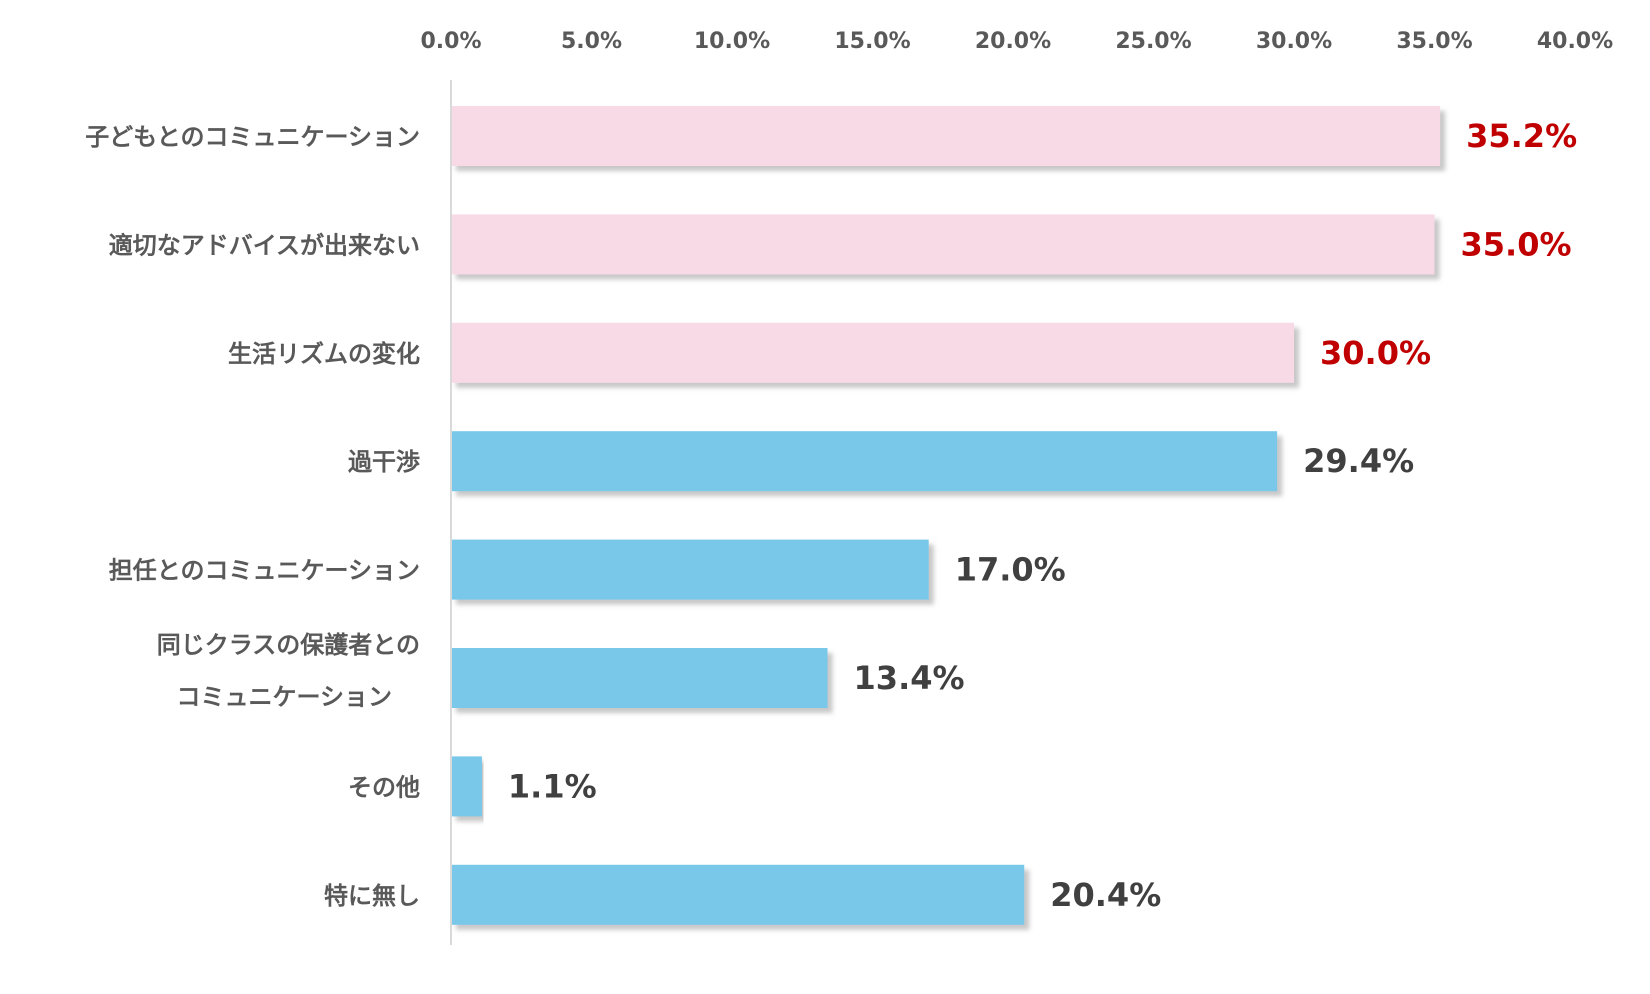  What do you see at coordinates (264, 245) in the screenshot?
I see `category-label: 適切なアドバイスが出来ない` at bounding box center [264, 245].